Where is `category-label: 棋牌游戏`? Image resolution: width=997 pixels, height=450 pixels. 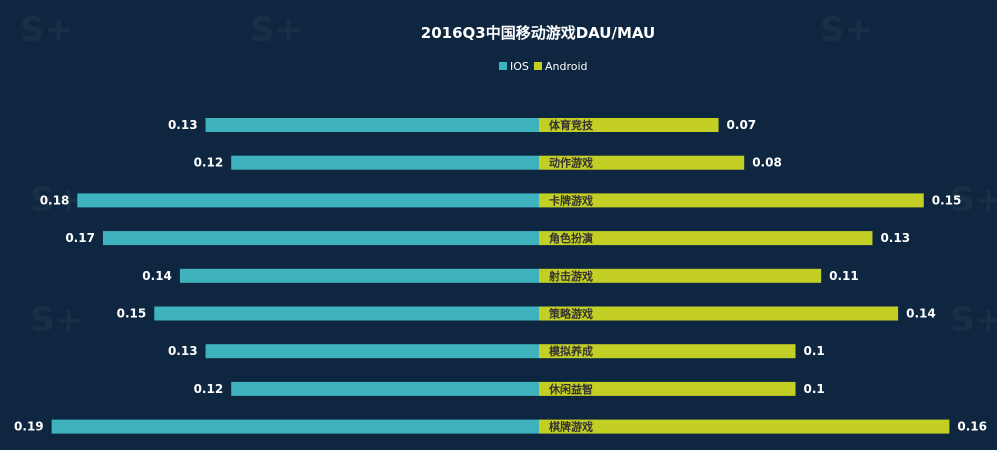
category-label: 棋牌游戏 is located at coordinates (570, 427).